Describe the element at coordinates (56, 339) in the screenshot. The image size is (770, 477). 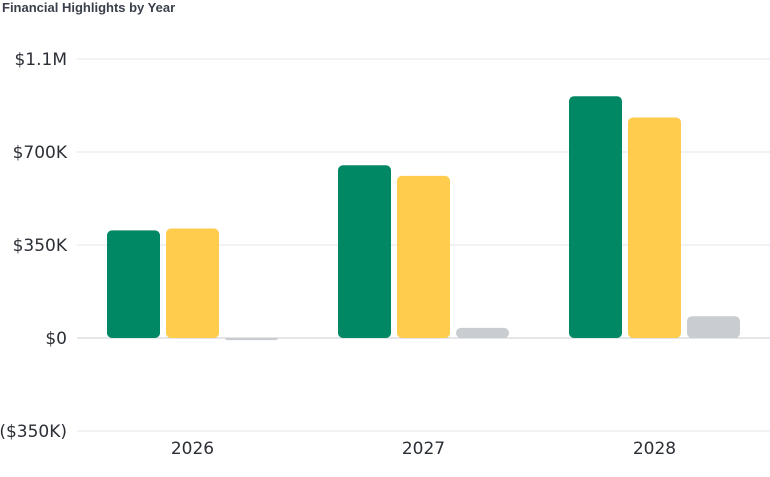
I see `y-tick-label: $0` at that location.